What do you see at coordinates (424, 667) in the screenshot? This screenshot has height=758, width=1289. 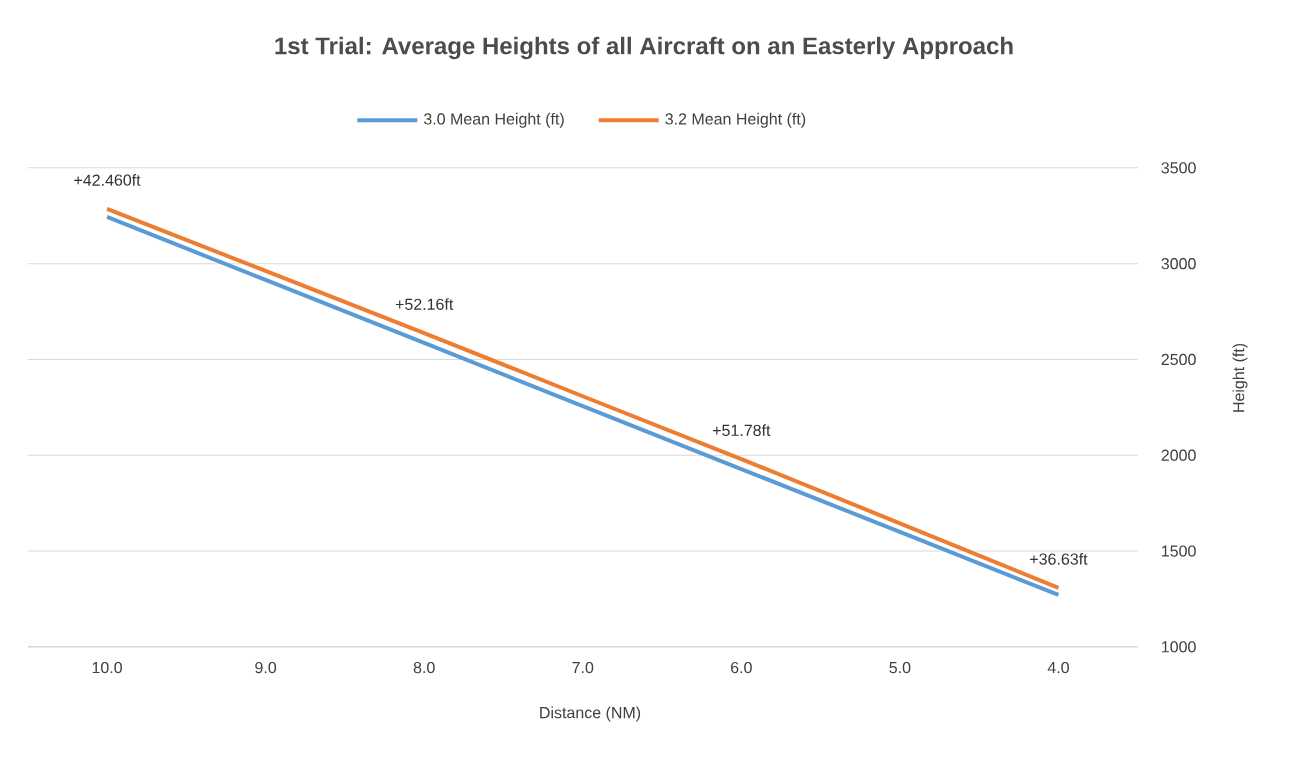 I see `x-tick-label: 8.0` at bounding box center [424, 667].